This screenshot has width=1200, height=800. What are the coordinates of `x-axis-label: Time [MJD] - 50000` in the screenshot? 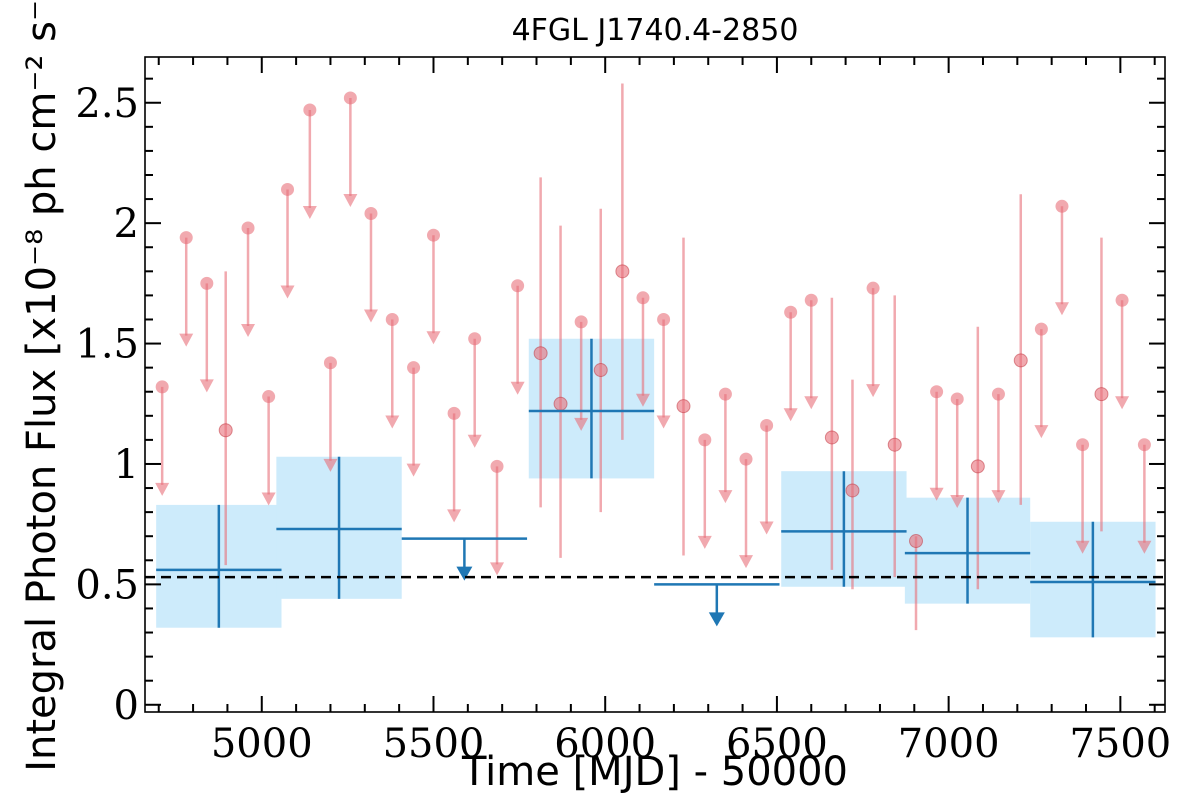 It's located at (654, 772).